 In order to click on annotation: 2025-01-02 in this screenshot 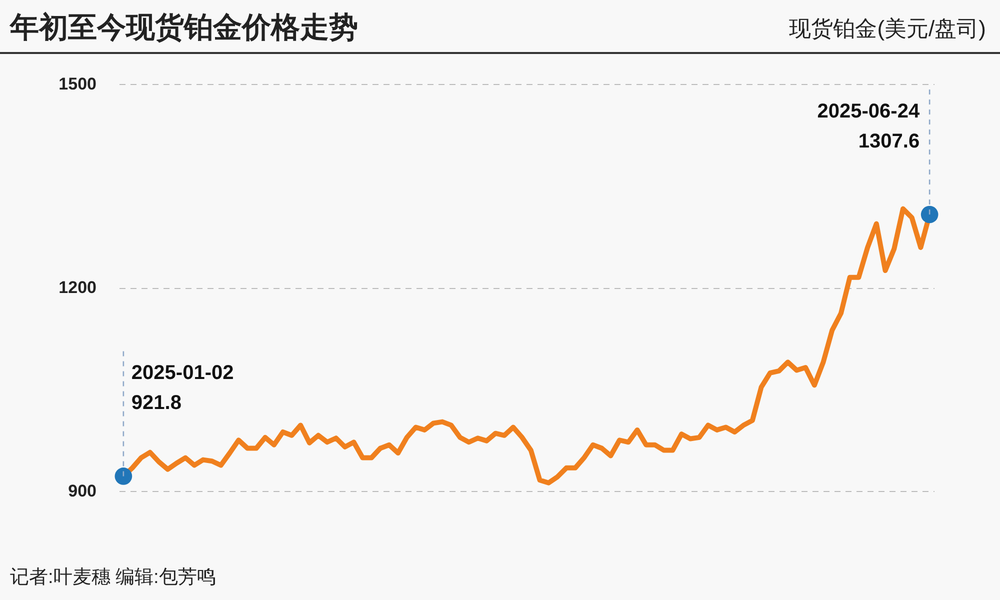, I will do `click(182, 373)`.